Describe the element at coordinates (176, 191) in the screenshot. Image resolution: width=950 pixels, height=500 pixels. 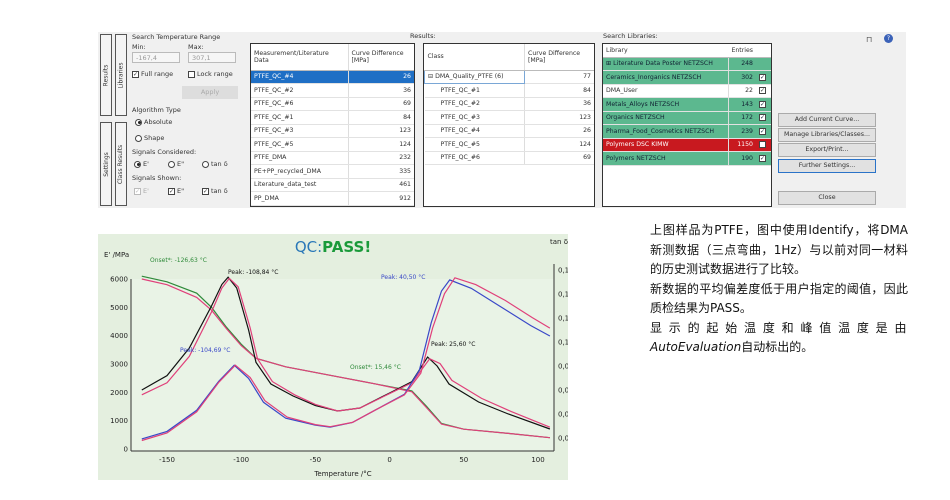
I see `show-e-double-prime-checkbox: ✓ E"` at that location.